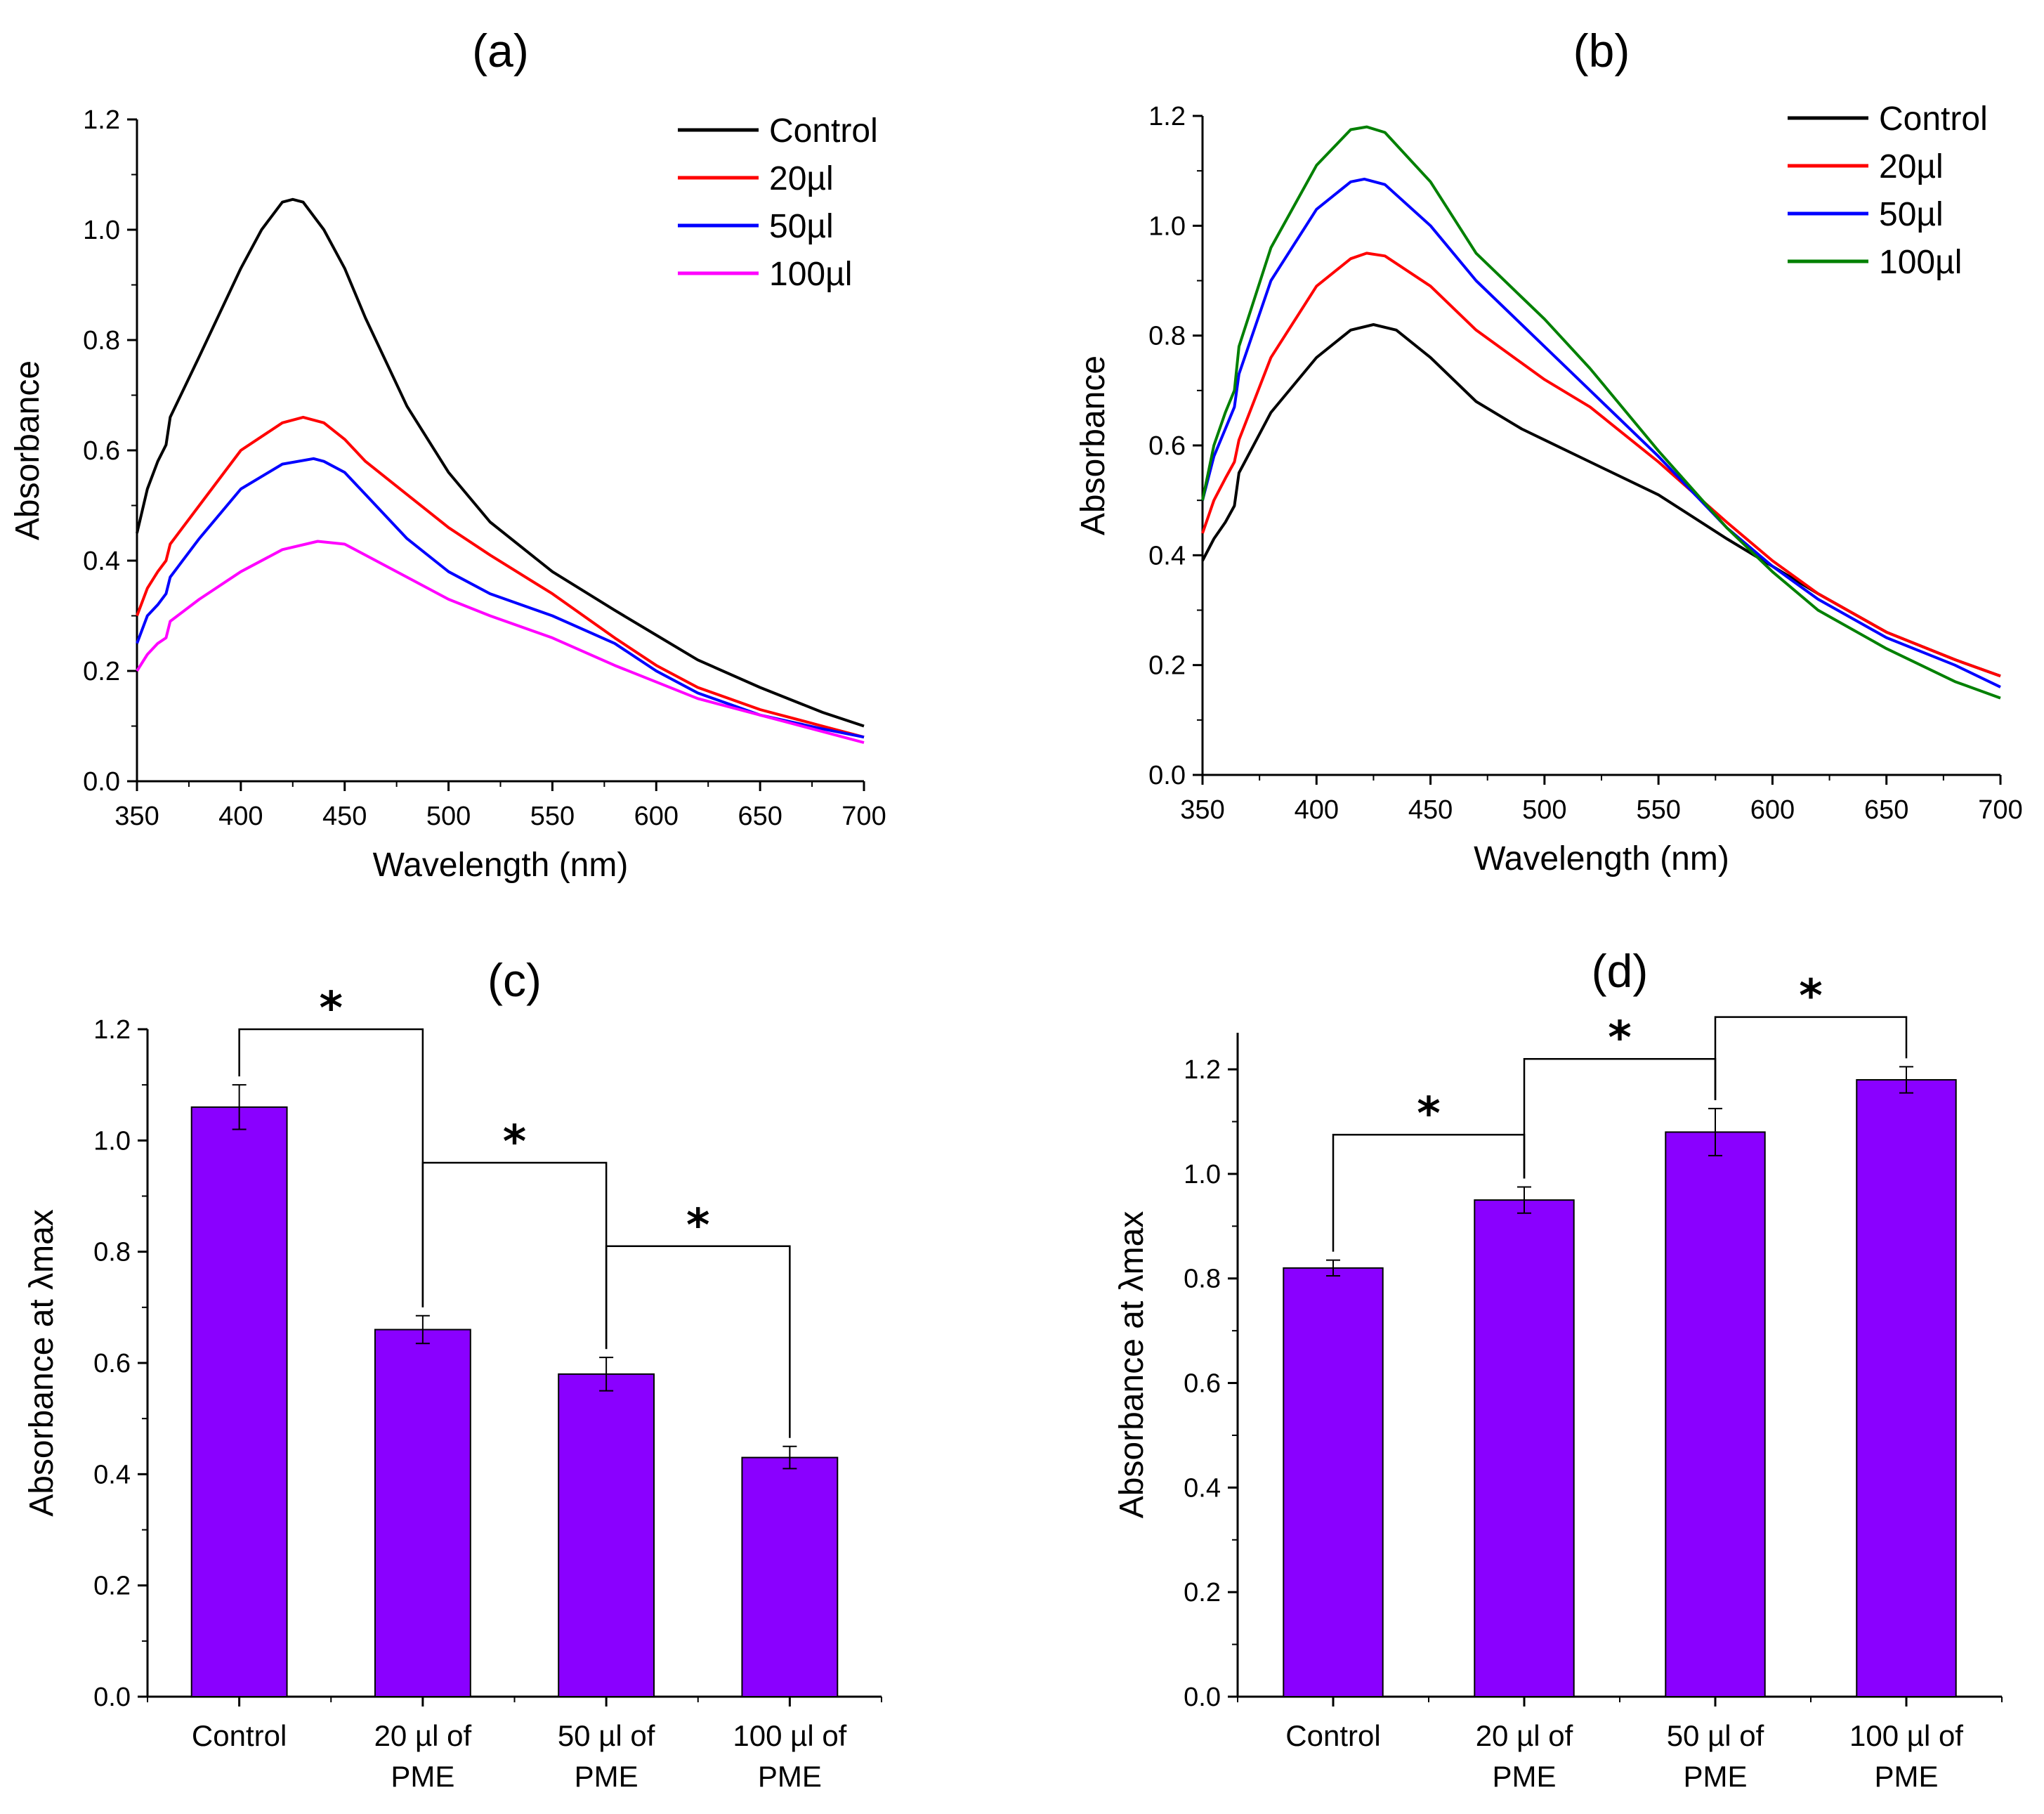  I want to click on x-tick-label: 400, so click(240, 816).